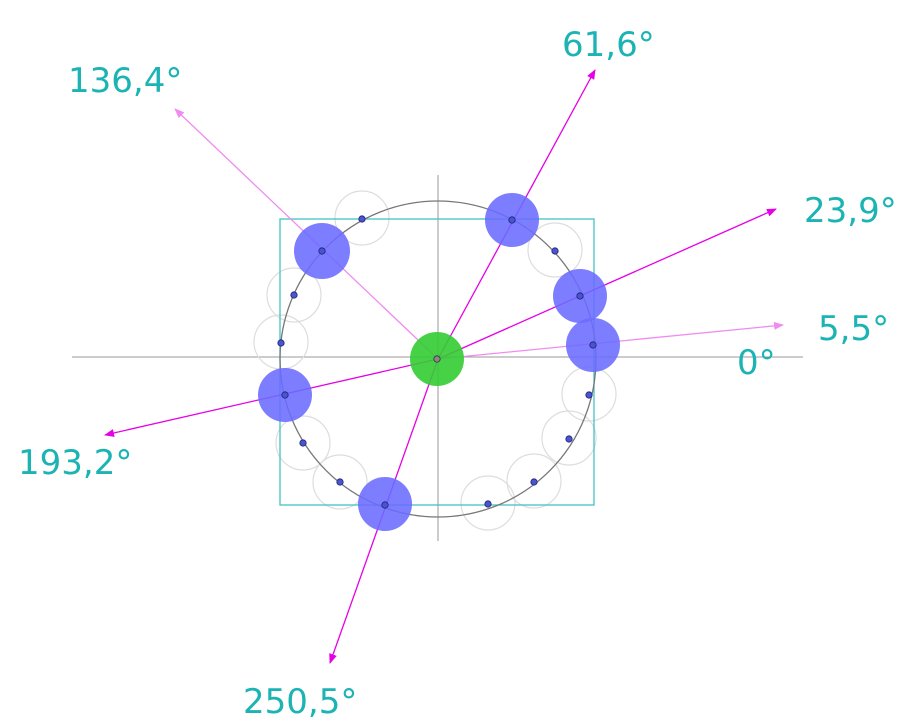 Image resolution: width=905 pixels, height=722 pixels. What do you see at coordinates (608, 45) in the screenshot?
I see `label-61-6: 61,6°` at bounding box center [608, 45].